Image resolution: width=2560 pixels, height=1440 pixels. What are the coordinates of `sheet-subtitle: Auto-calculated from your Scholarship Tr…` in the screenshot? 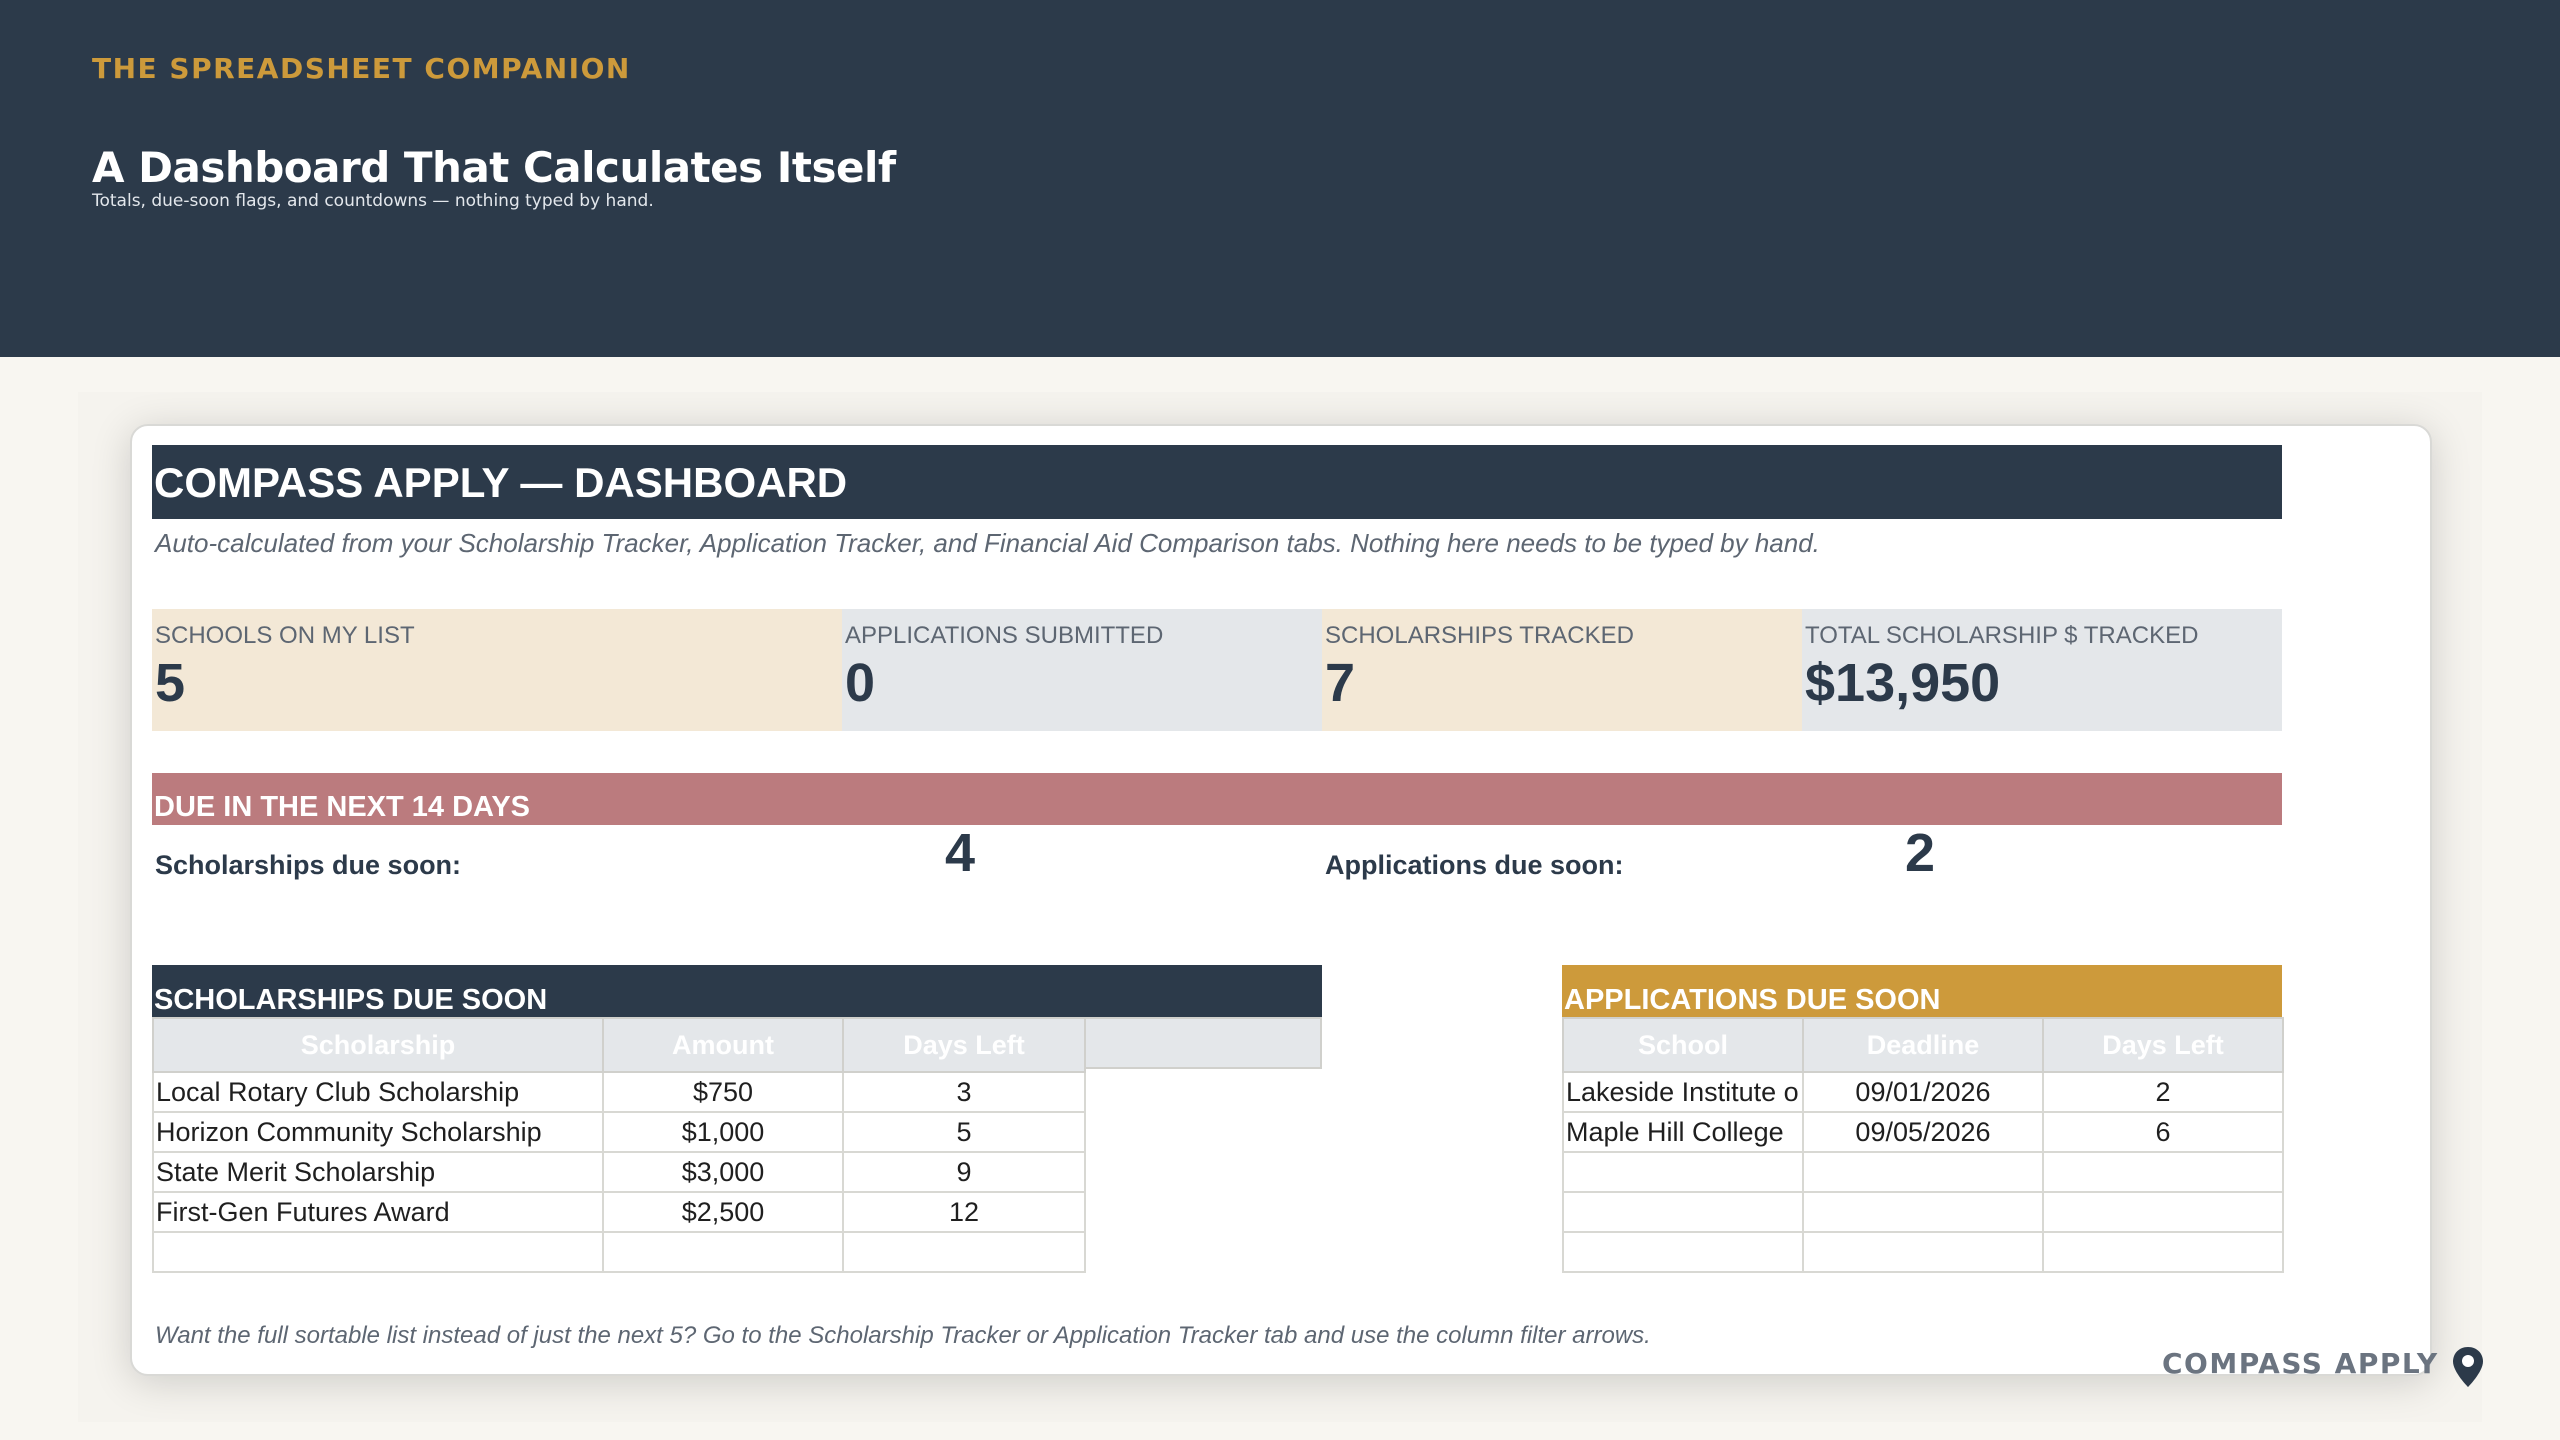 It's located at (987, 543).